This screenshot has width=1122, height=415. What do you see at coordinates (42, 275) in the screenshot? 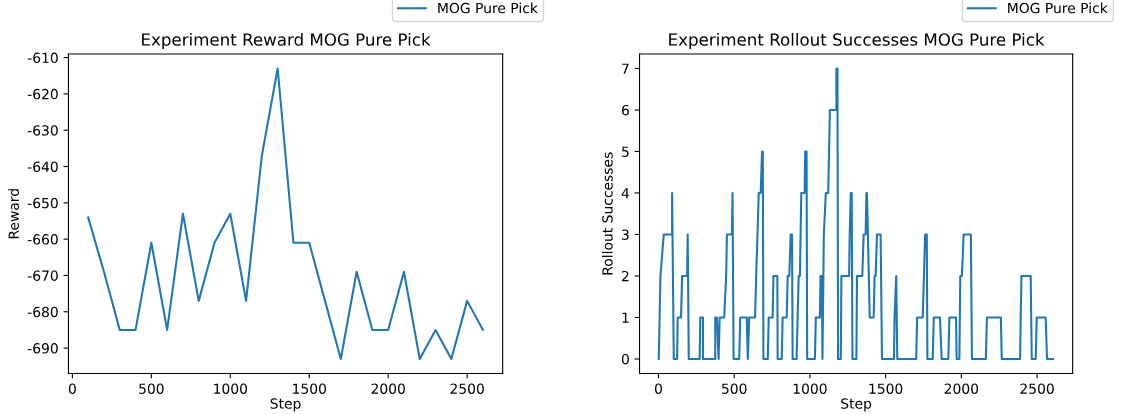
I see `y-tick-label: -670` at bounding box center [42, 275].